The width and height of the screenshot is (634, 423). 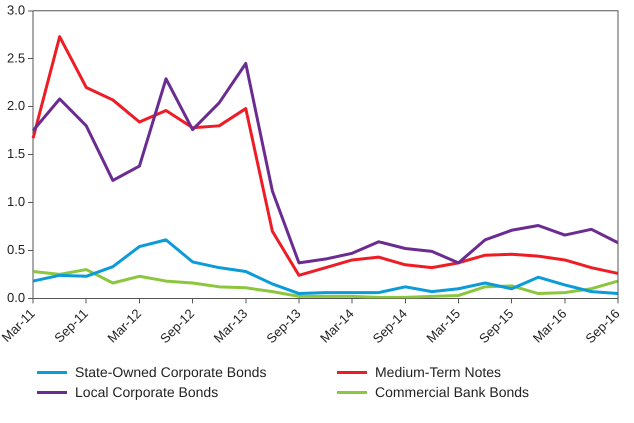 What do you see at coordinates (170, 372) in the screenshot?
I see `legend-label: State-Owned Corporate Bonds` at bounding box center [170, 372].